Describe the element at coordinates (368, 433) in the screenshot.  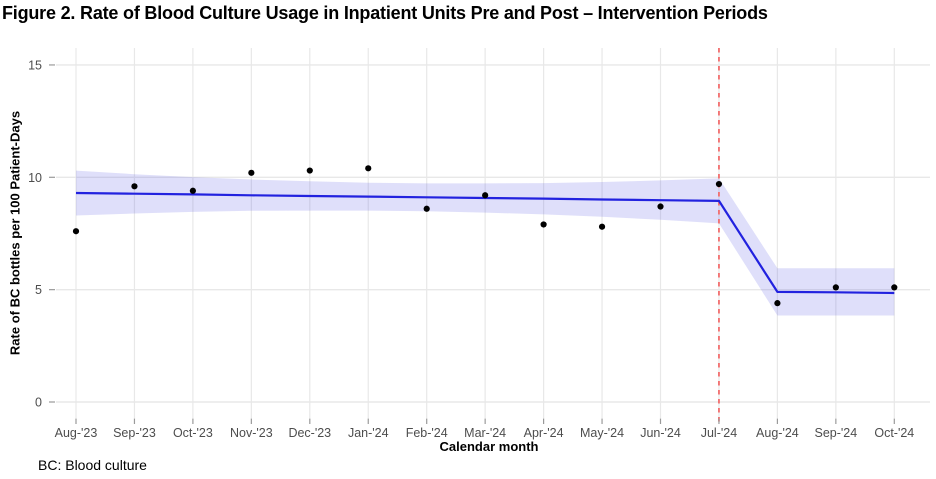
I see `x-tick-label: Jan-'24` at that location.